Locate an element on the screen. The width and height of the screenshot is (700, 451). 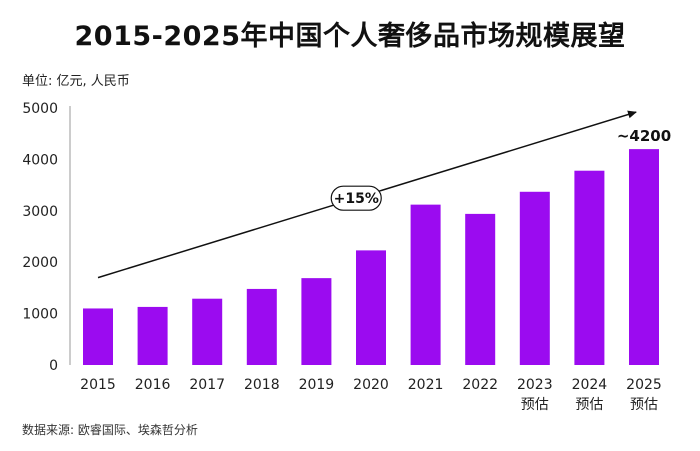
bar-2015 is located at coordinates (98, 336).